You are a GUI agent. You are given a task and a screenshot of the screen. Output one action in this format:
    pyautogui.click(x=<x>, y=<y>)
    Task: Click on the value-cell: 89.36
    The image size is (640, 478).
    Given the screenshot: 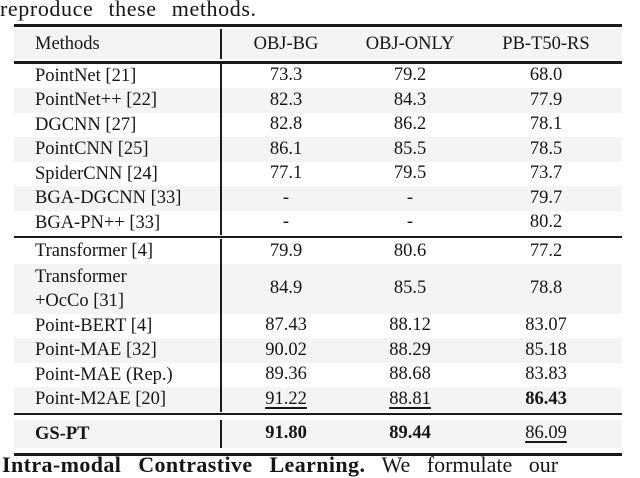 What is the action you would take?
    pyautogui.click(x=286, y=374)
    